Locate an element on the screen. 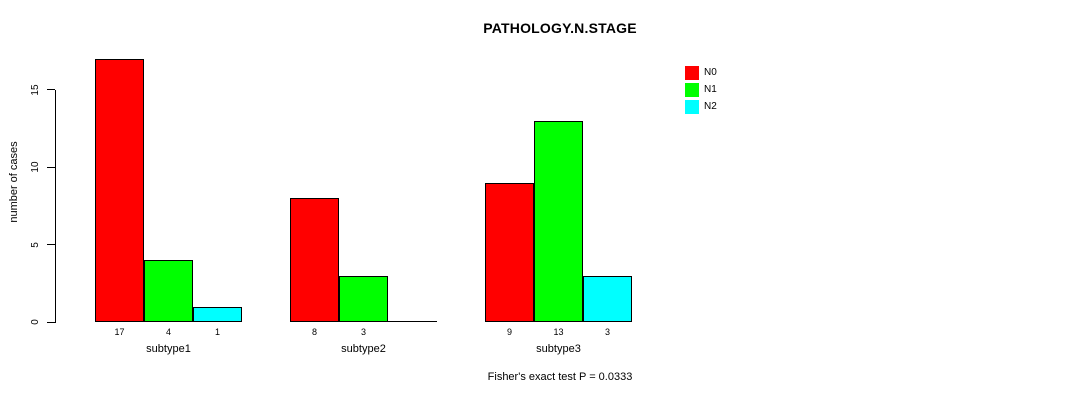 This screenshot has height=400, width=1090. bar-subtype2-N1 is located at coordinates (363, 298).